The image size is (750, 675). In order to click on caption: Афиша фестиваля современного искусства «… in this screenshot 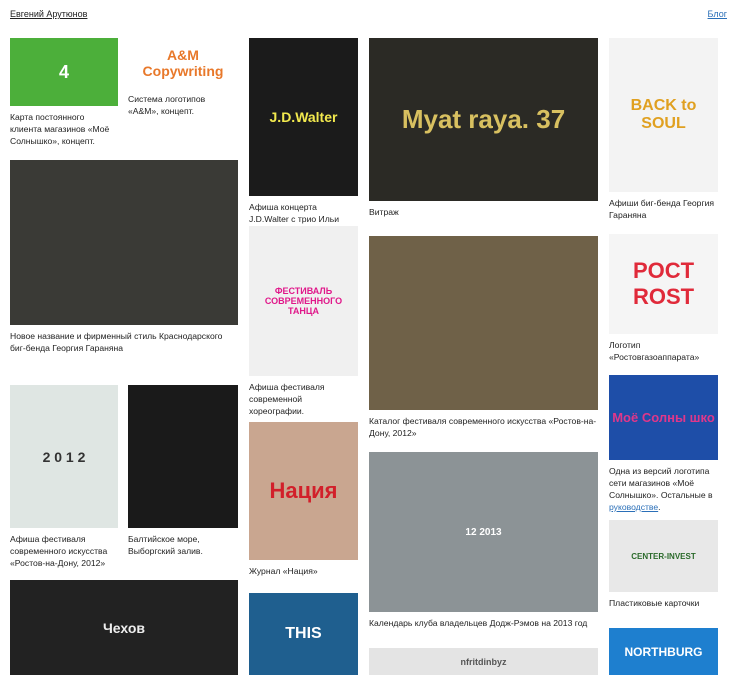, I will do `click(64, 551)`.